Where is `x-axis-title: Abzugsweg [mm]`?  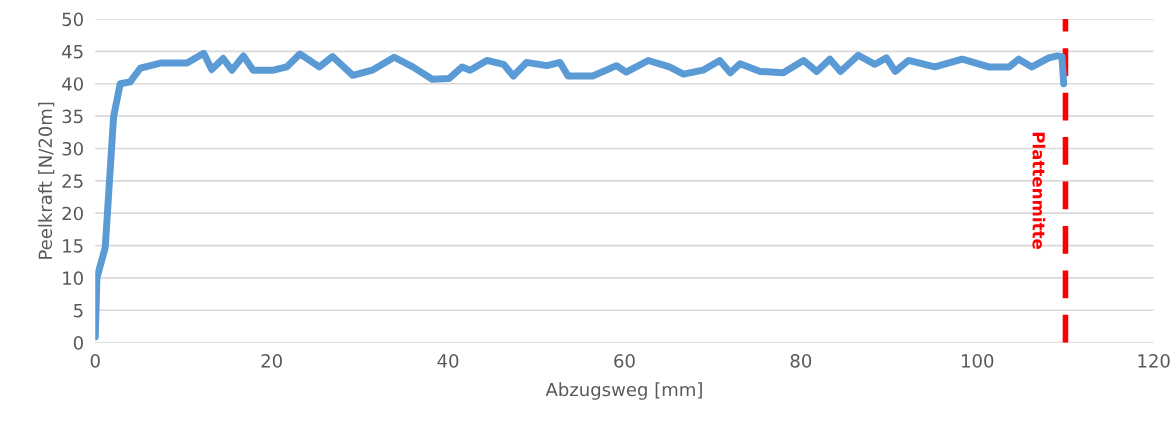 x-axis-title: Abzugsweg [mm] is located at coordinates (623, 391).